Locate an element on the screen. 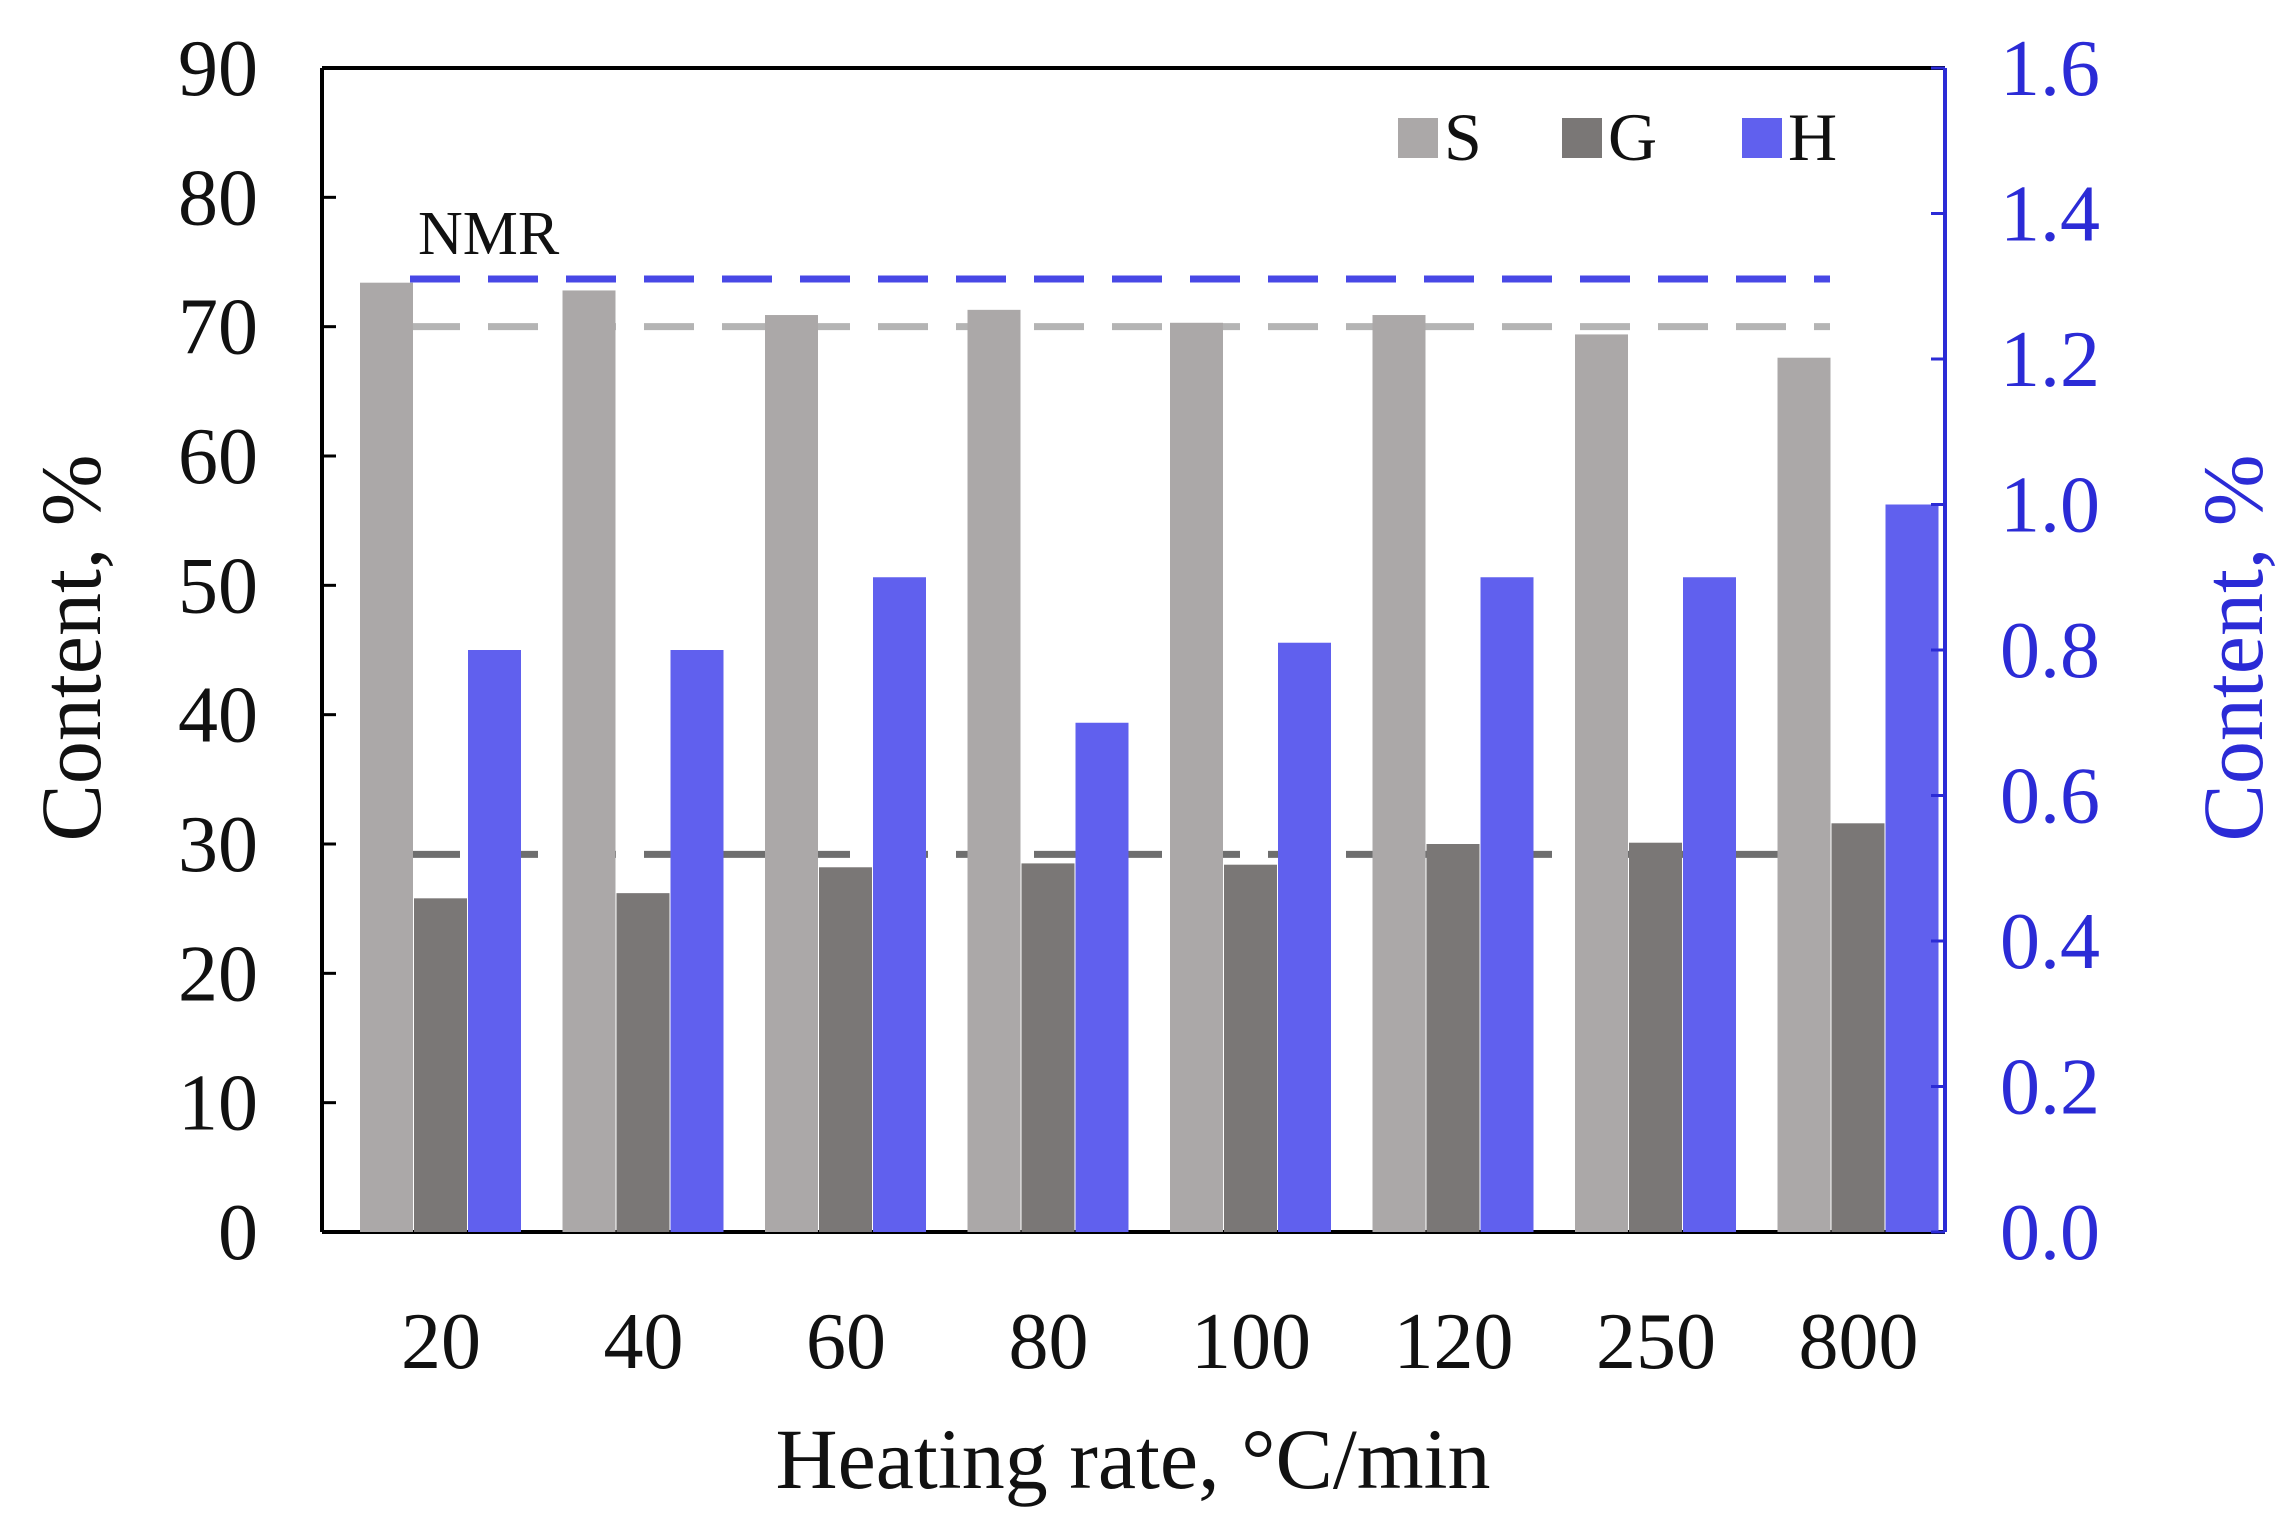  y2-tick-label: 0.0 is located at coordinates (2050, 1233).